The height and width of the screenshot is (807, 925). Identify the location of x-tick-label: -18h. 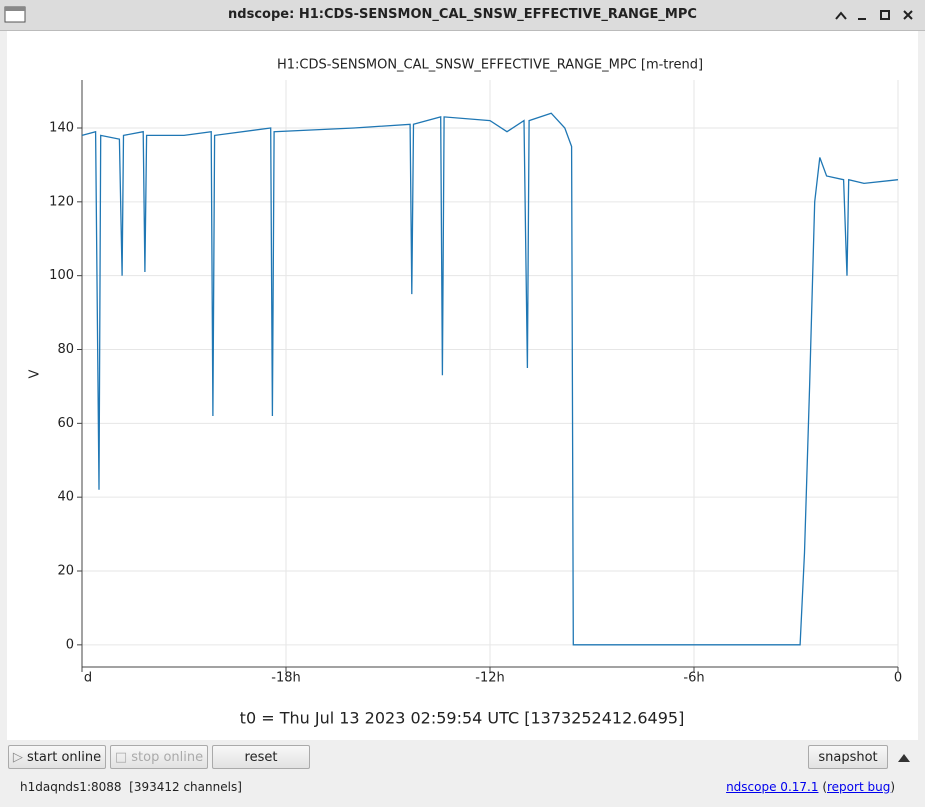
(285, 678).